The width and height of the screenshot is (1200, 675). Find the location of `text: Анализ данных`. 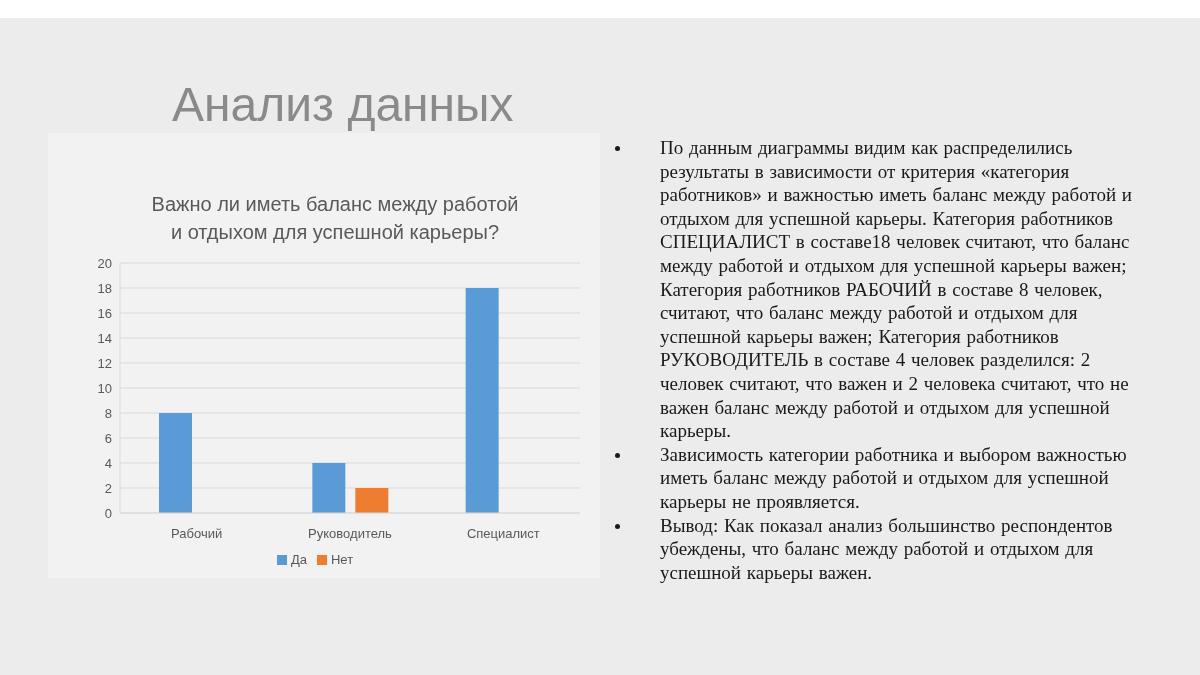

text: Анализ данных is located at coordinates (343, 104).